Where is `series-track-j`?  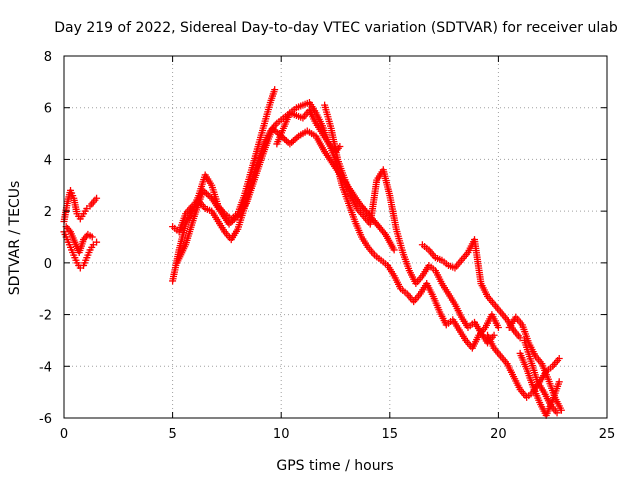
series-track-j is located at coordinates (523, 366).